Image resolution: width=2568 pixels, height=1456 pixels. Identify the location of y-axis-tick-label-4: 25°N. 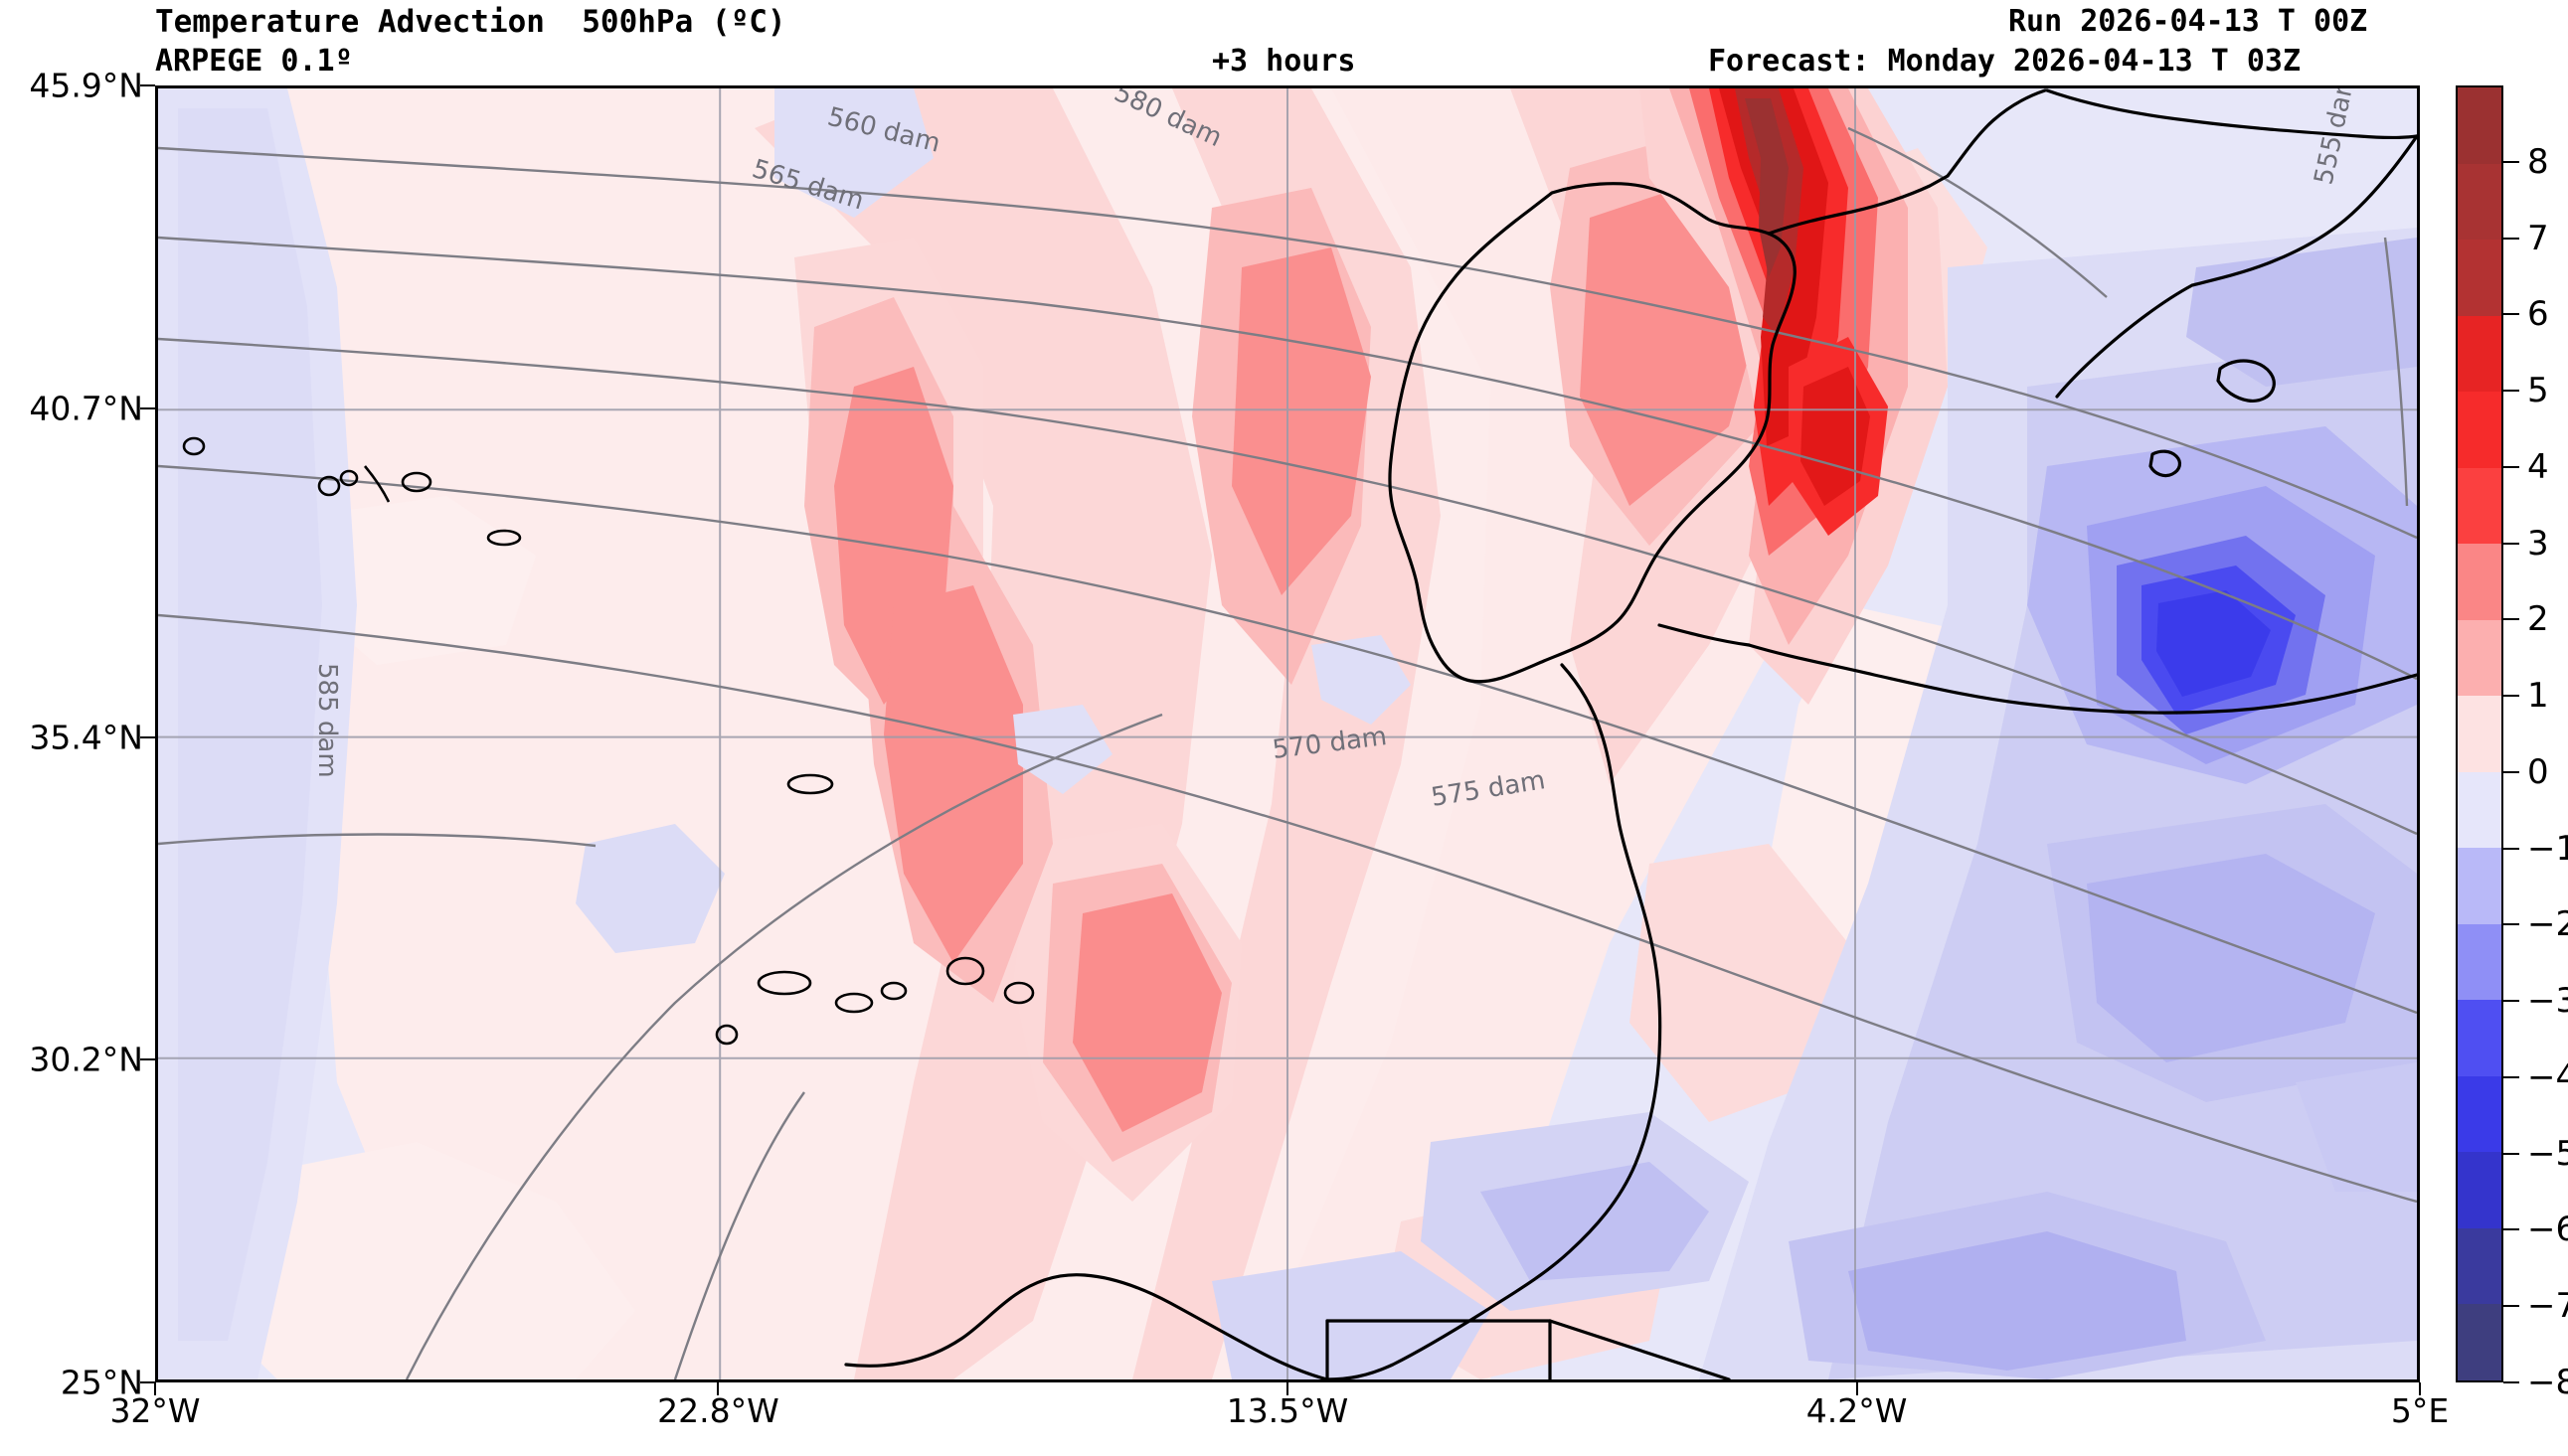
(102, 1382).